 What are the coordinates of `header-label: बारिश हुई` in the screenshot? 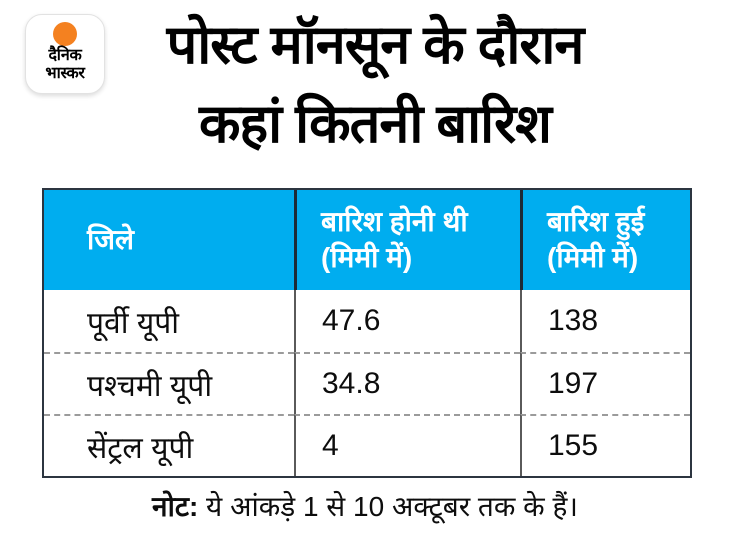 It's located at (596, 221).